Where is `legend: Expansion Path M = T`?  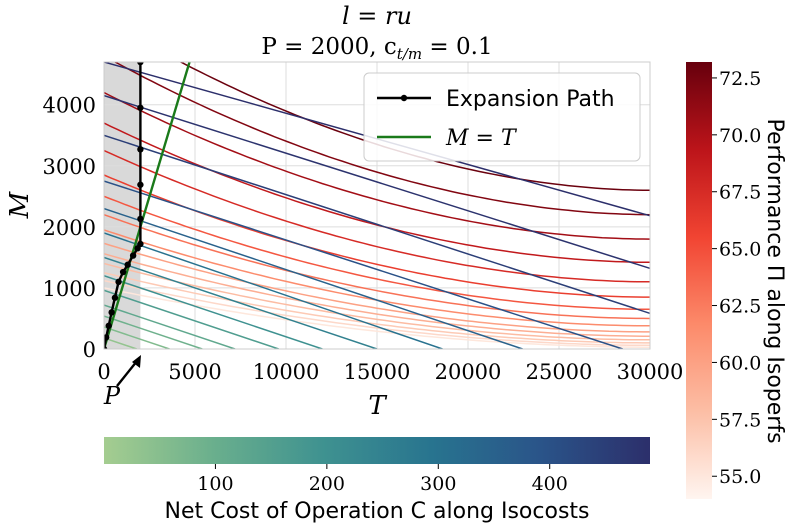
legend: Expansion Path M = T is located at coordinates (502, 117).